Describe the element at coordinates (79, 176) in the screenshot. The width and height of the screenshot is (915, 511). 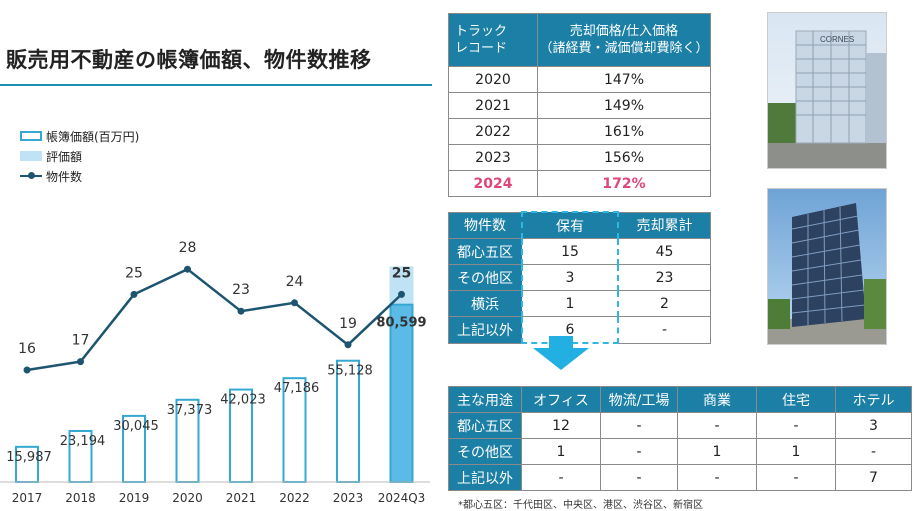
I see `legend-count: 物件数` at that location.